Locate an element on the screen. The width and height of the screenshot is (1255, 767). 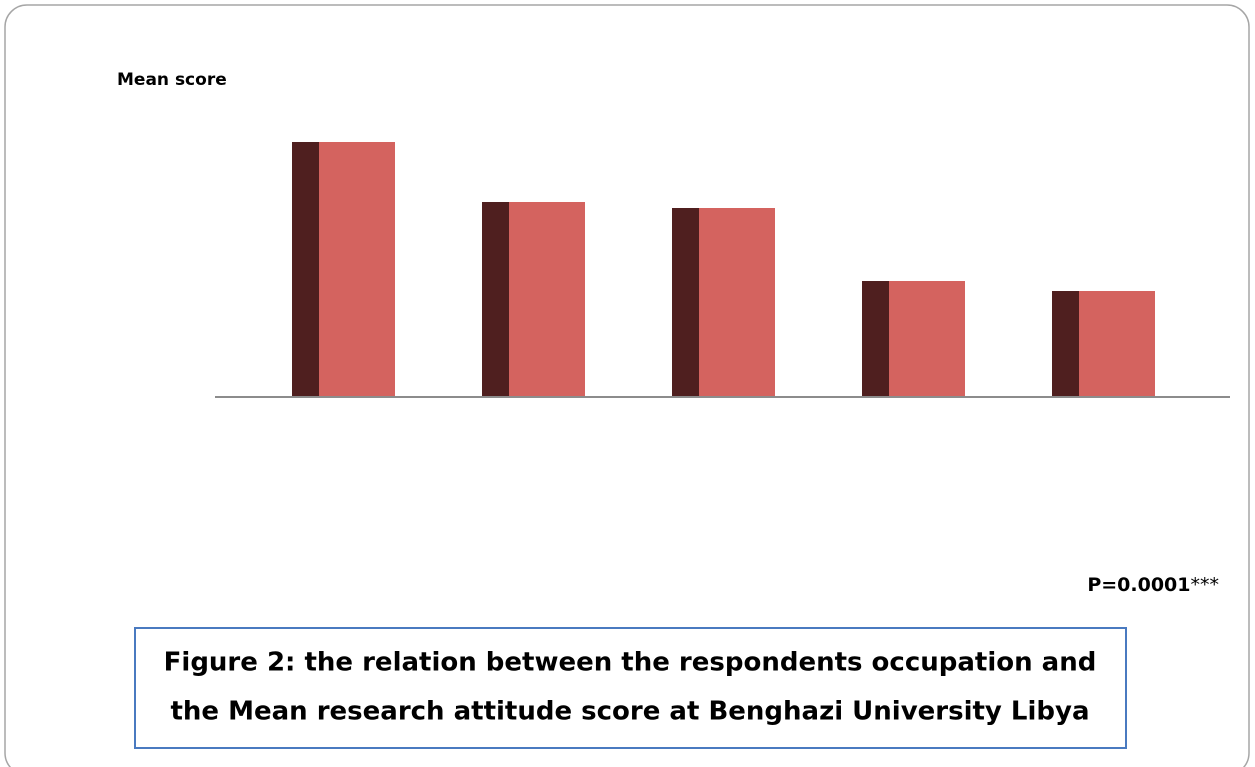
significance-stars: *** is located at coordinates (1205, 585).